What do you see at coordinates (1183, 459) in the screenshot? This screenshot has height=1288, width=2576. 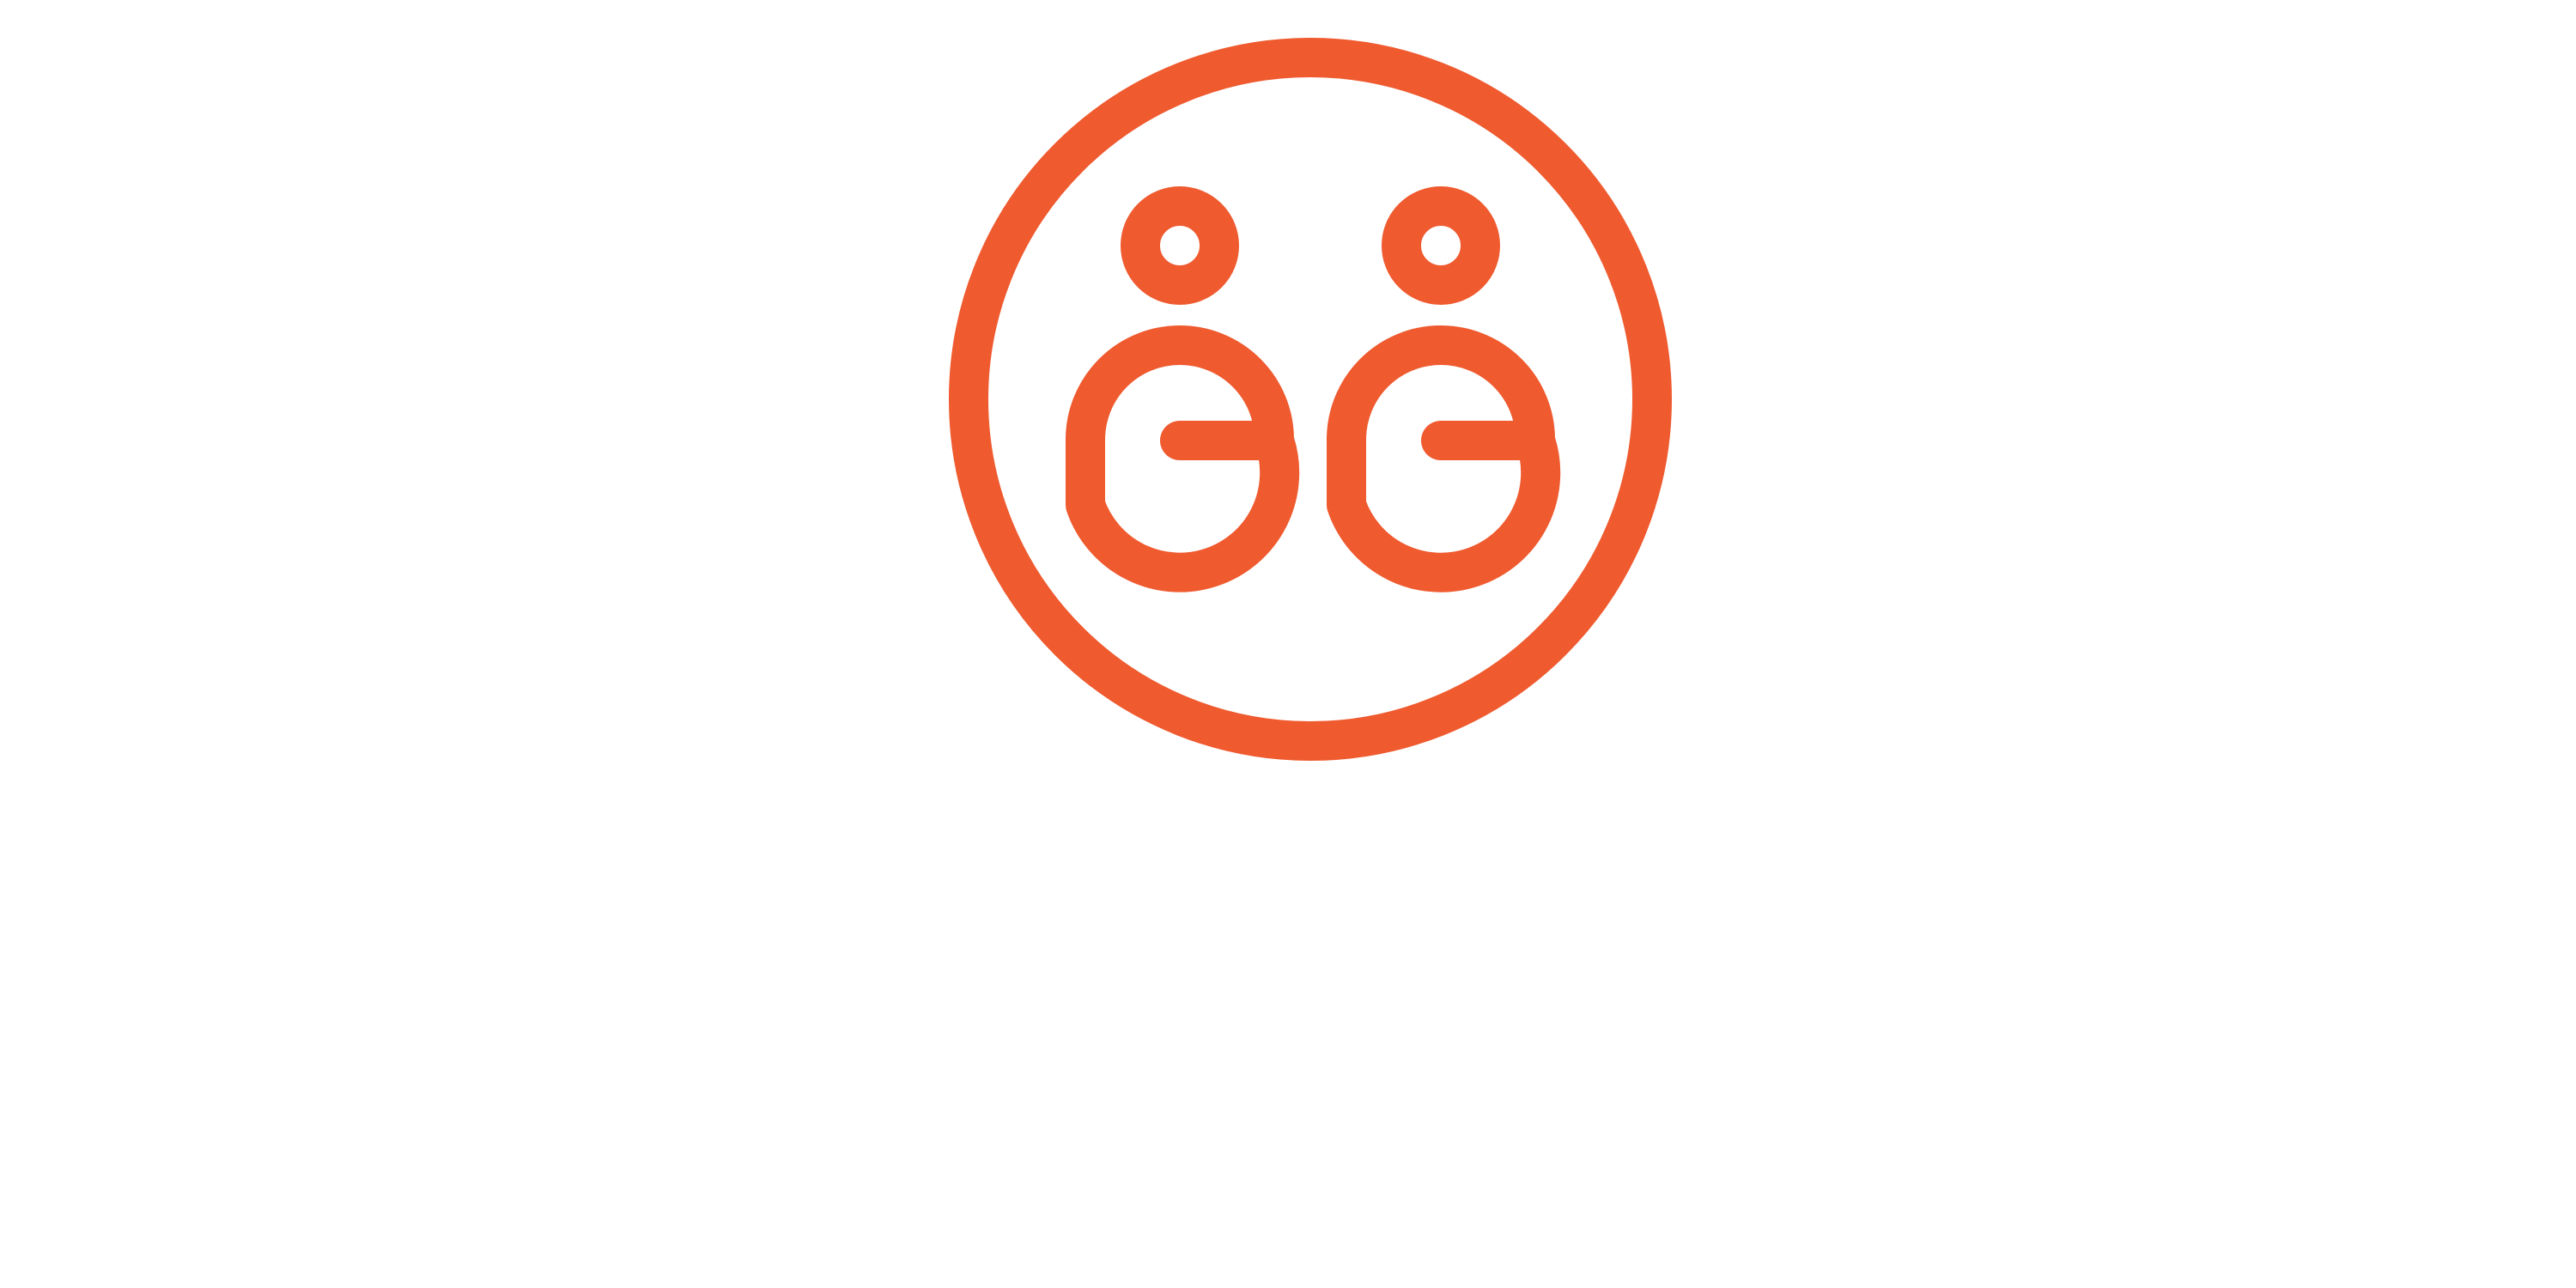 I see `left-g-icon` at bounding box center [1183, 459].